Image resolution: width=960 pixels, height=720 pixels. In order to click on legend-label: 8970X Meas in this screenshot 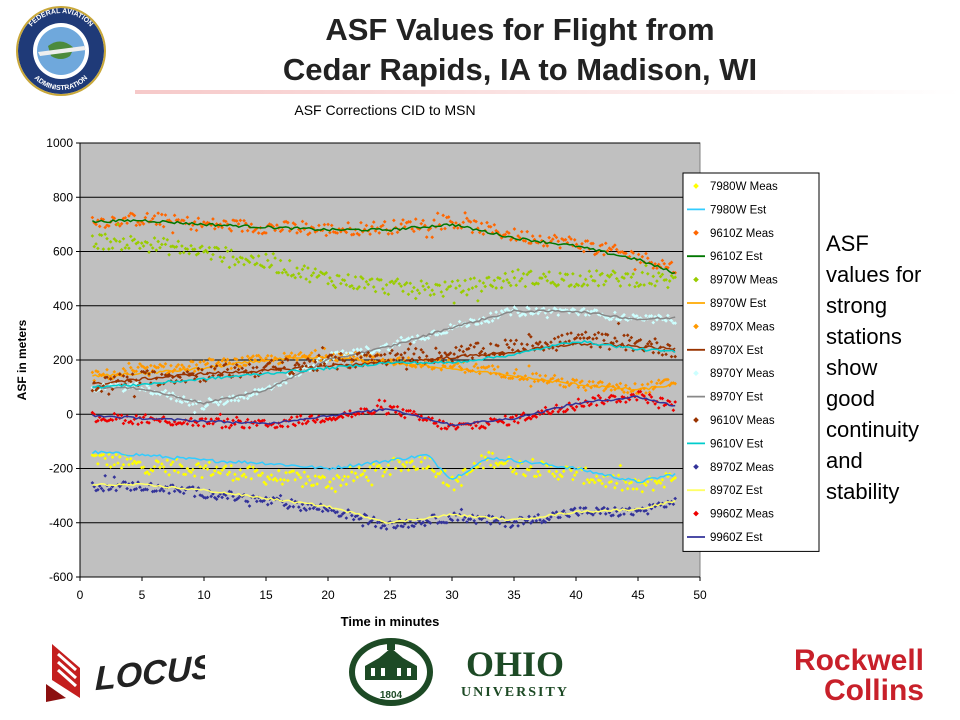, I will do `click(742, 327)`.